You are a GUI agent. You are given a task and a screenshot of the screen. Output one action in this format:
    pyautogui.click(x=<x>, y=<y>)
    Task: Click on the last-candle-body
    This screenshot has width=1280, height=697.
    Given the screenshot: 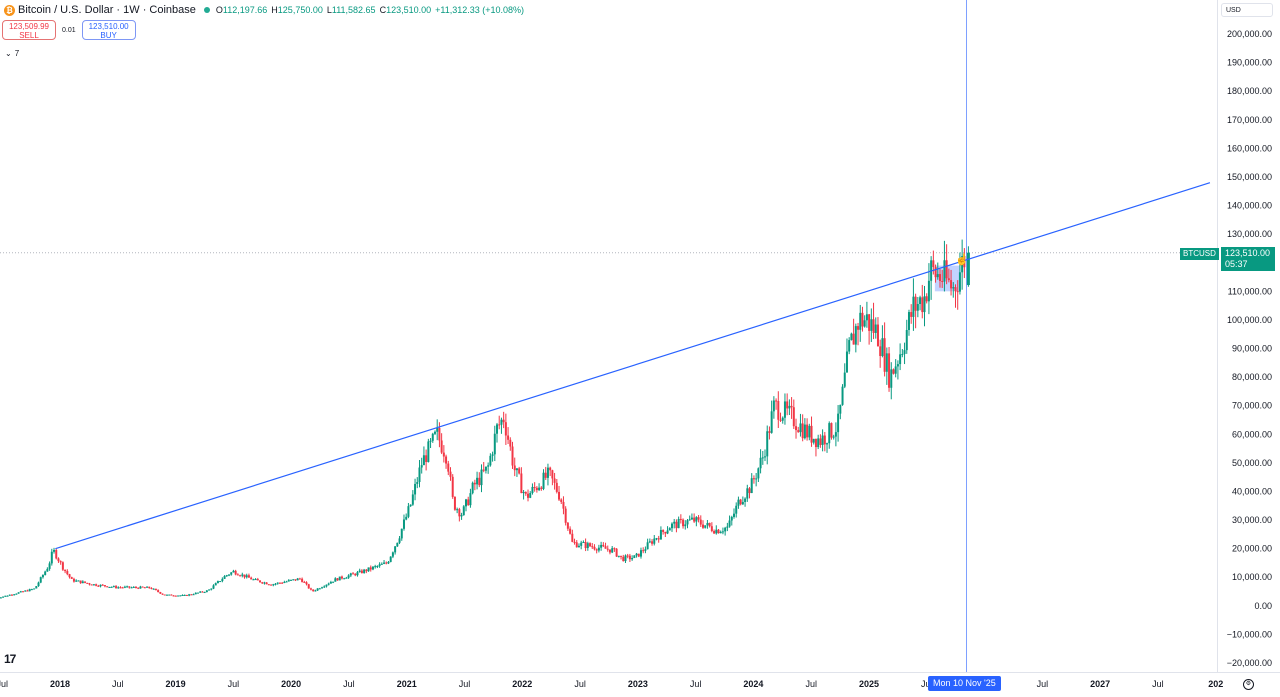 What is the action you would take?
    pyautogui.click(x=968, y=269)
    